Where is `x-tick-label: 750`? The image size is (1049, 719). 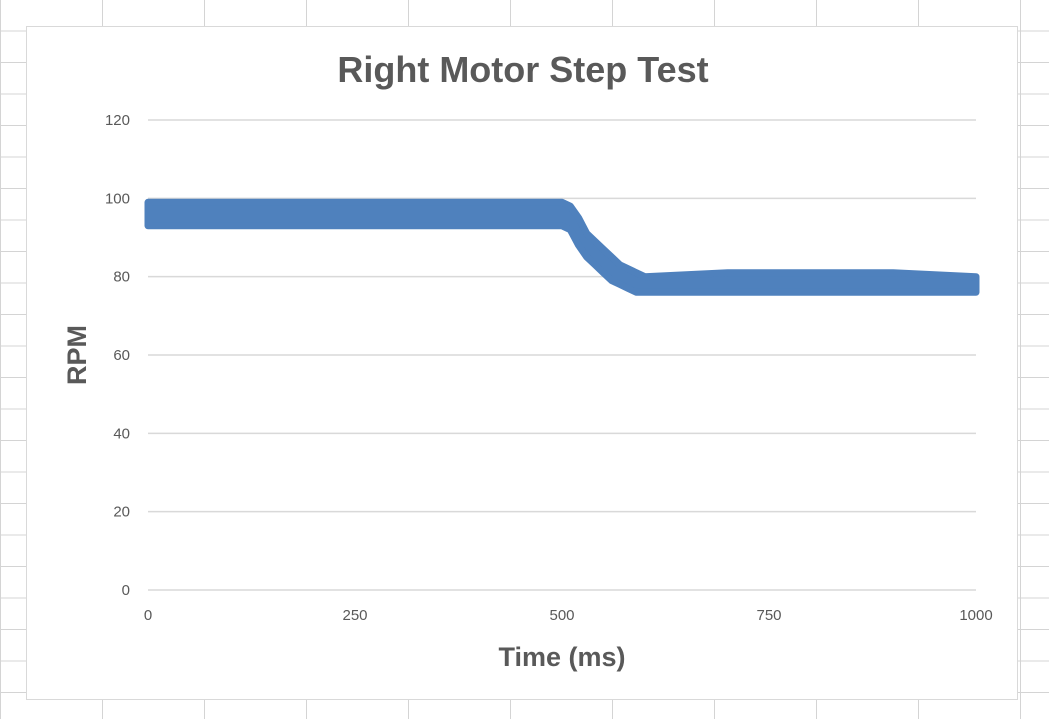
x-tick-label: 750 is located at coordinates (768, 615).